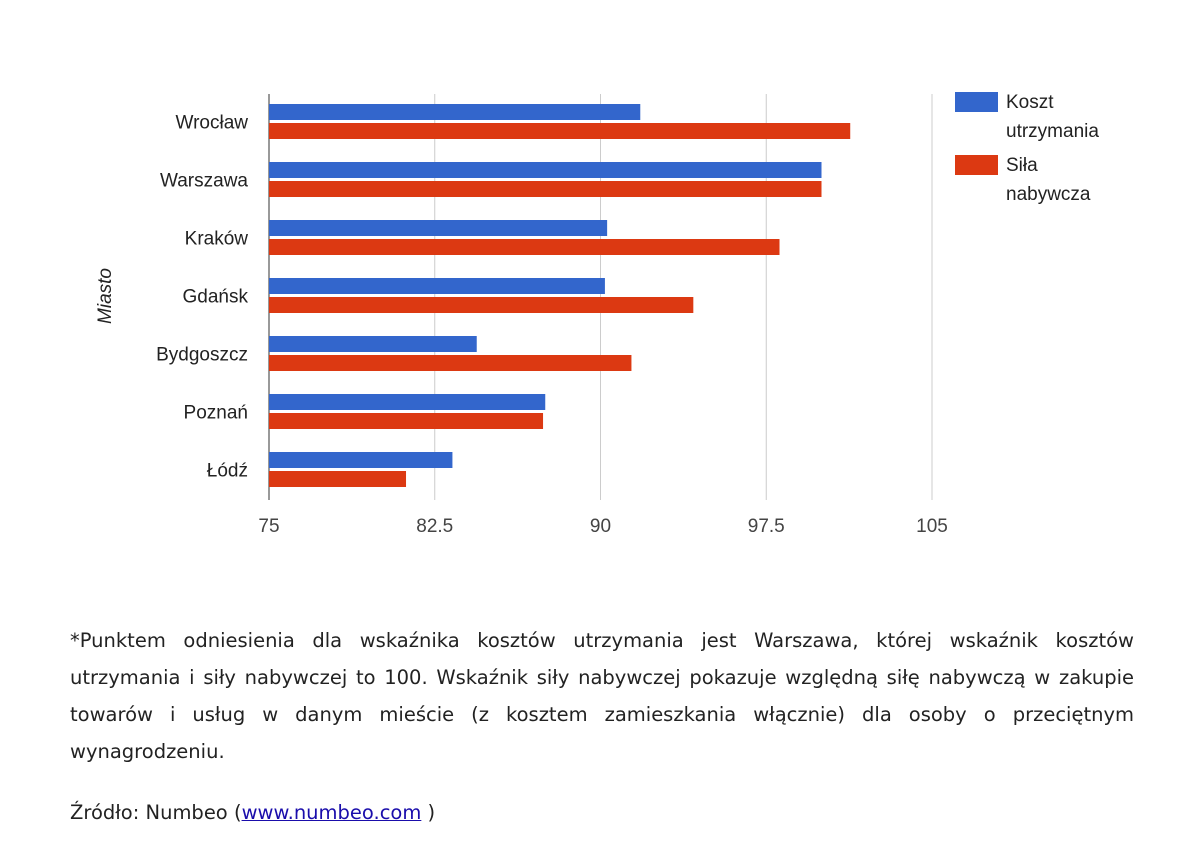 This screenshot has height=850, width=1187. What do you see at coordinates (105, 296) in the screenshot?
I see `y-axis-title: Miasto` at bounding box center [105, 296].